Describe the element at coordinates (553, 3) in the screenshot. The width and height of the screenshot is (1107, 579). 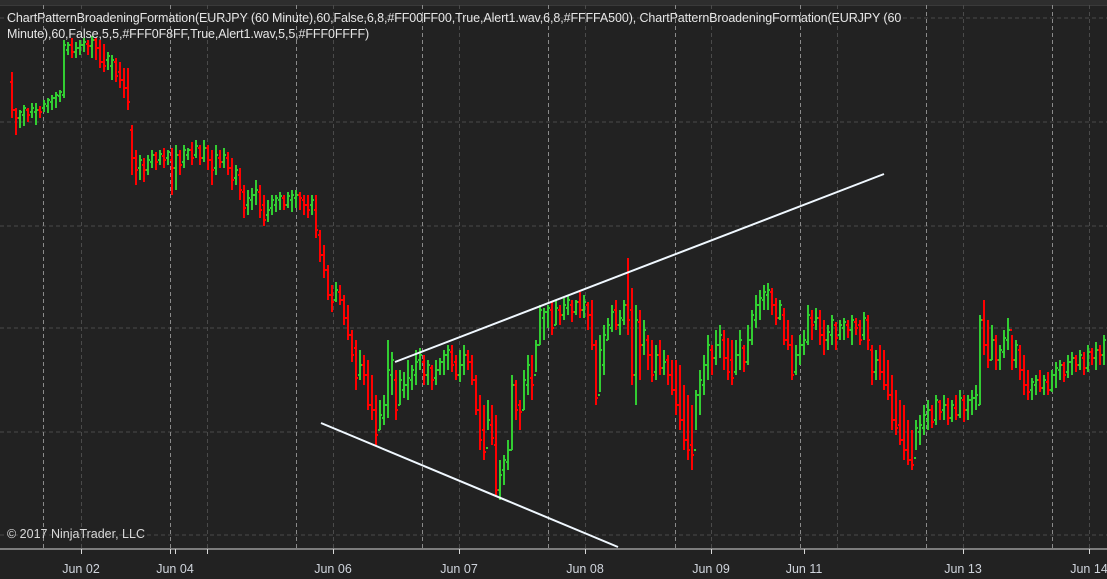
I see `chart-top-border` at that location.